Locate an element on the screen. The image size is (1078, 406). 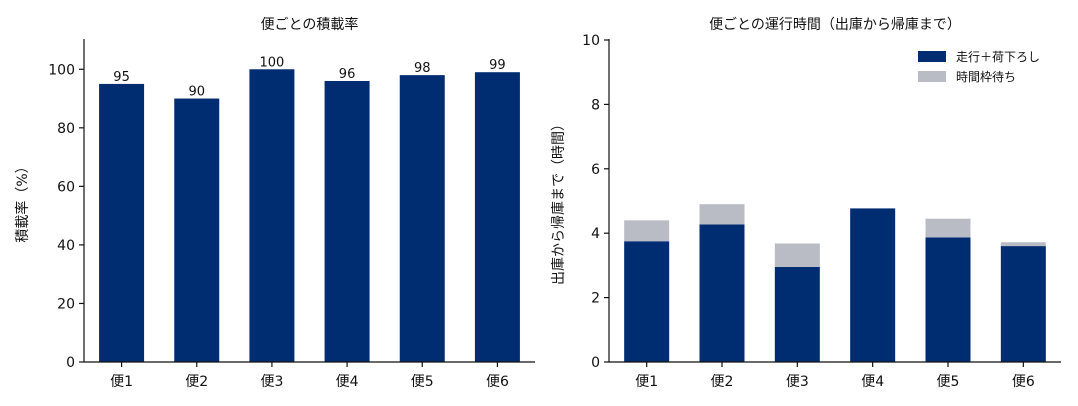
chart1-y-tick-label-2: 20 is located at coordinates (66, 304).